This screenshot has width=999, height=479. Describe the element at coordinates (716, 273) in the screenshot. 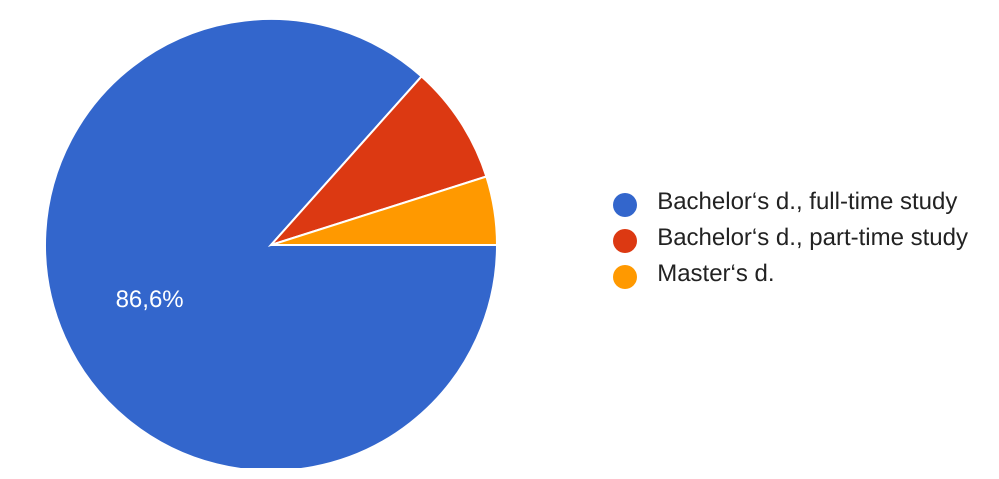

I see `legend-label: Master‘s d.` at that location.